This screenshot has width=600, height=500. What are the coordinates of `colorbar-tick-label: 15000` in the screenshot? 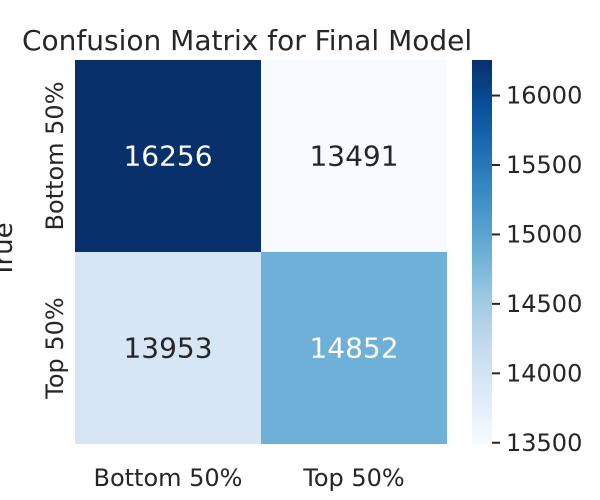 It's located at (544, 234).